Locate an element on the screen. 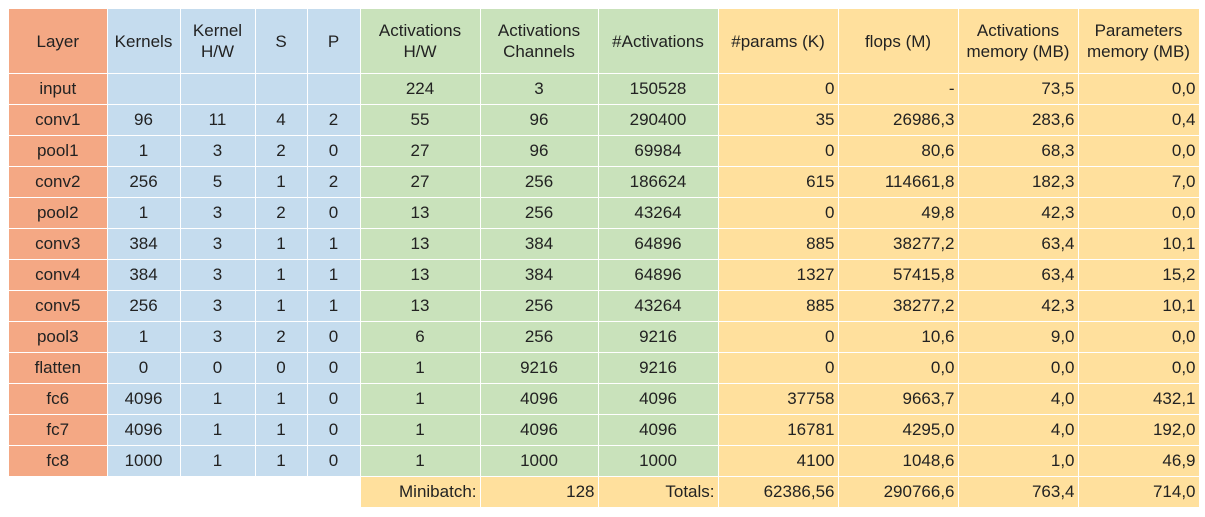 This screenshot has width=1205, height=517. cell-activations-channels: 96 is located at coordinates (539, 120).